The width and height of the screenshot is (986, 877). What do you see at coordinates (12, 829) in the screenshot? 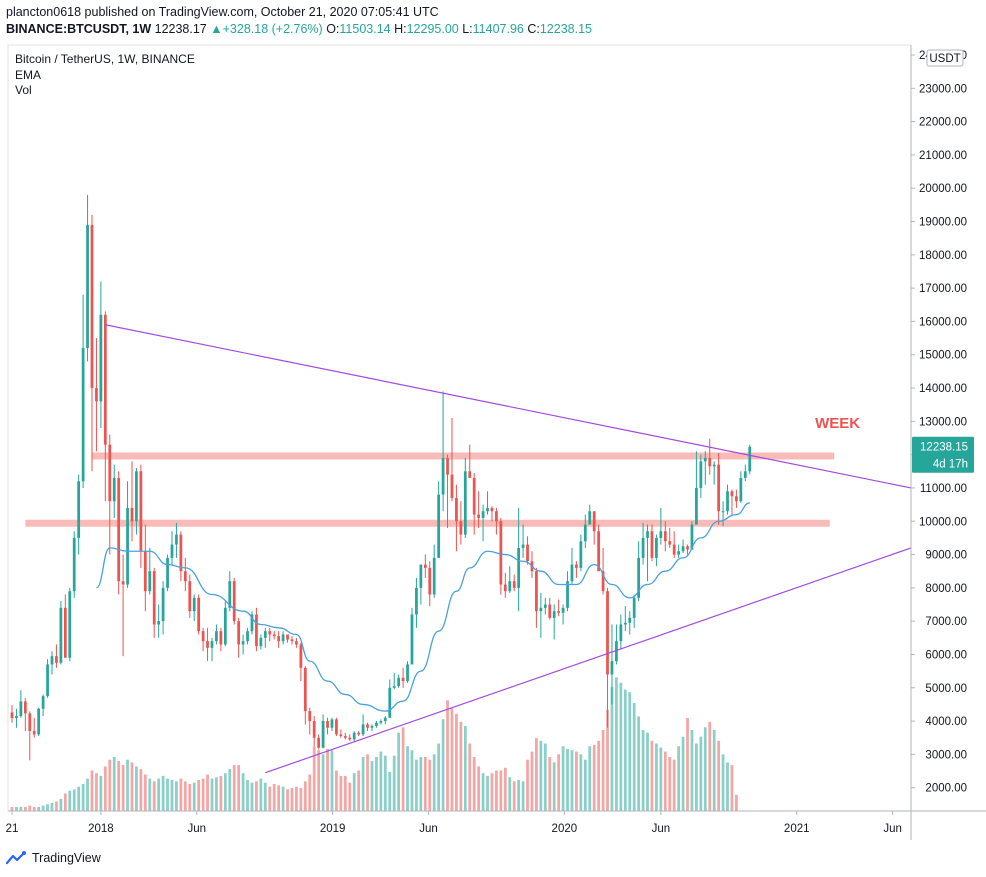
I see `time-tick-label: 21` at bounding box center [12, 829].